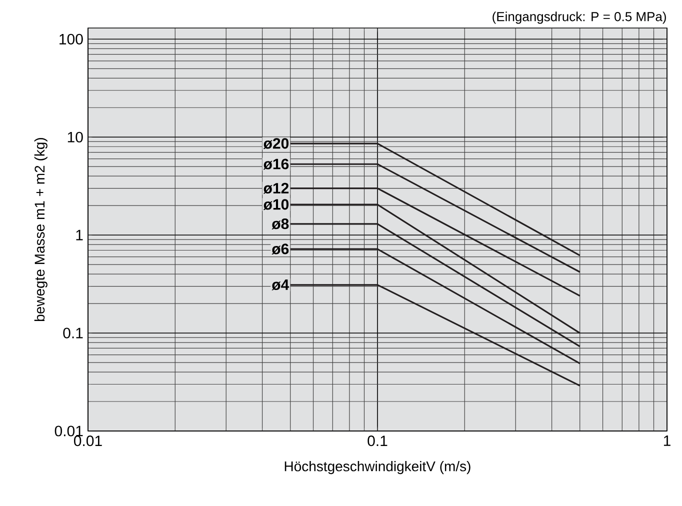  Describe the element at coordinates (41, 229) in the screenshot. I see `y-axis-title: bewegte Masse m1 + m2 (kg)` at that location.